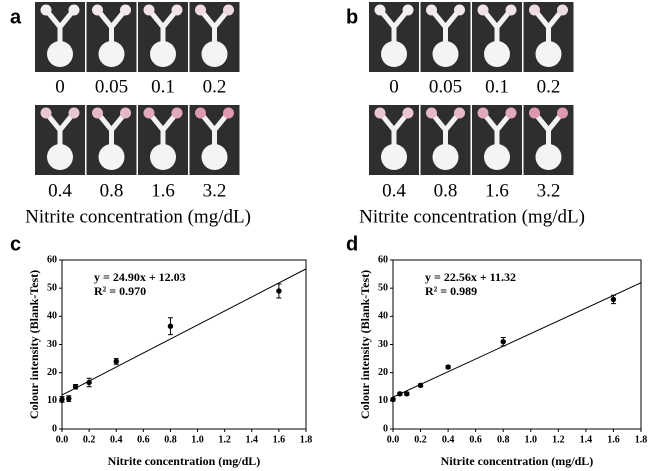 The image size is (659, 471). I want to click on y-tick-label: 60, so click(383, 259).